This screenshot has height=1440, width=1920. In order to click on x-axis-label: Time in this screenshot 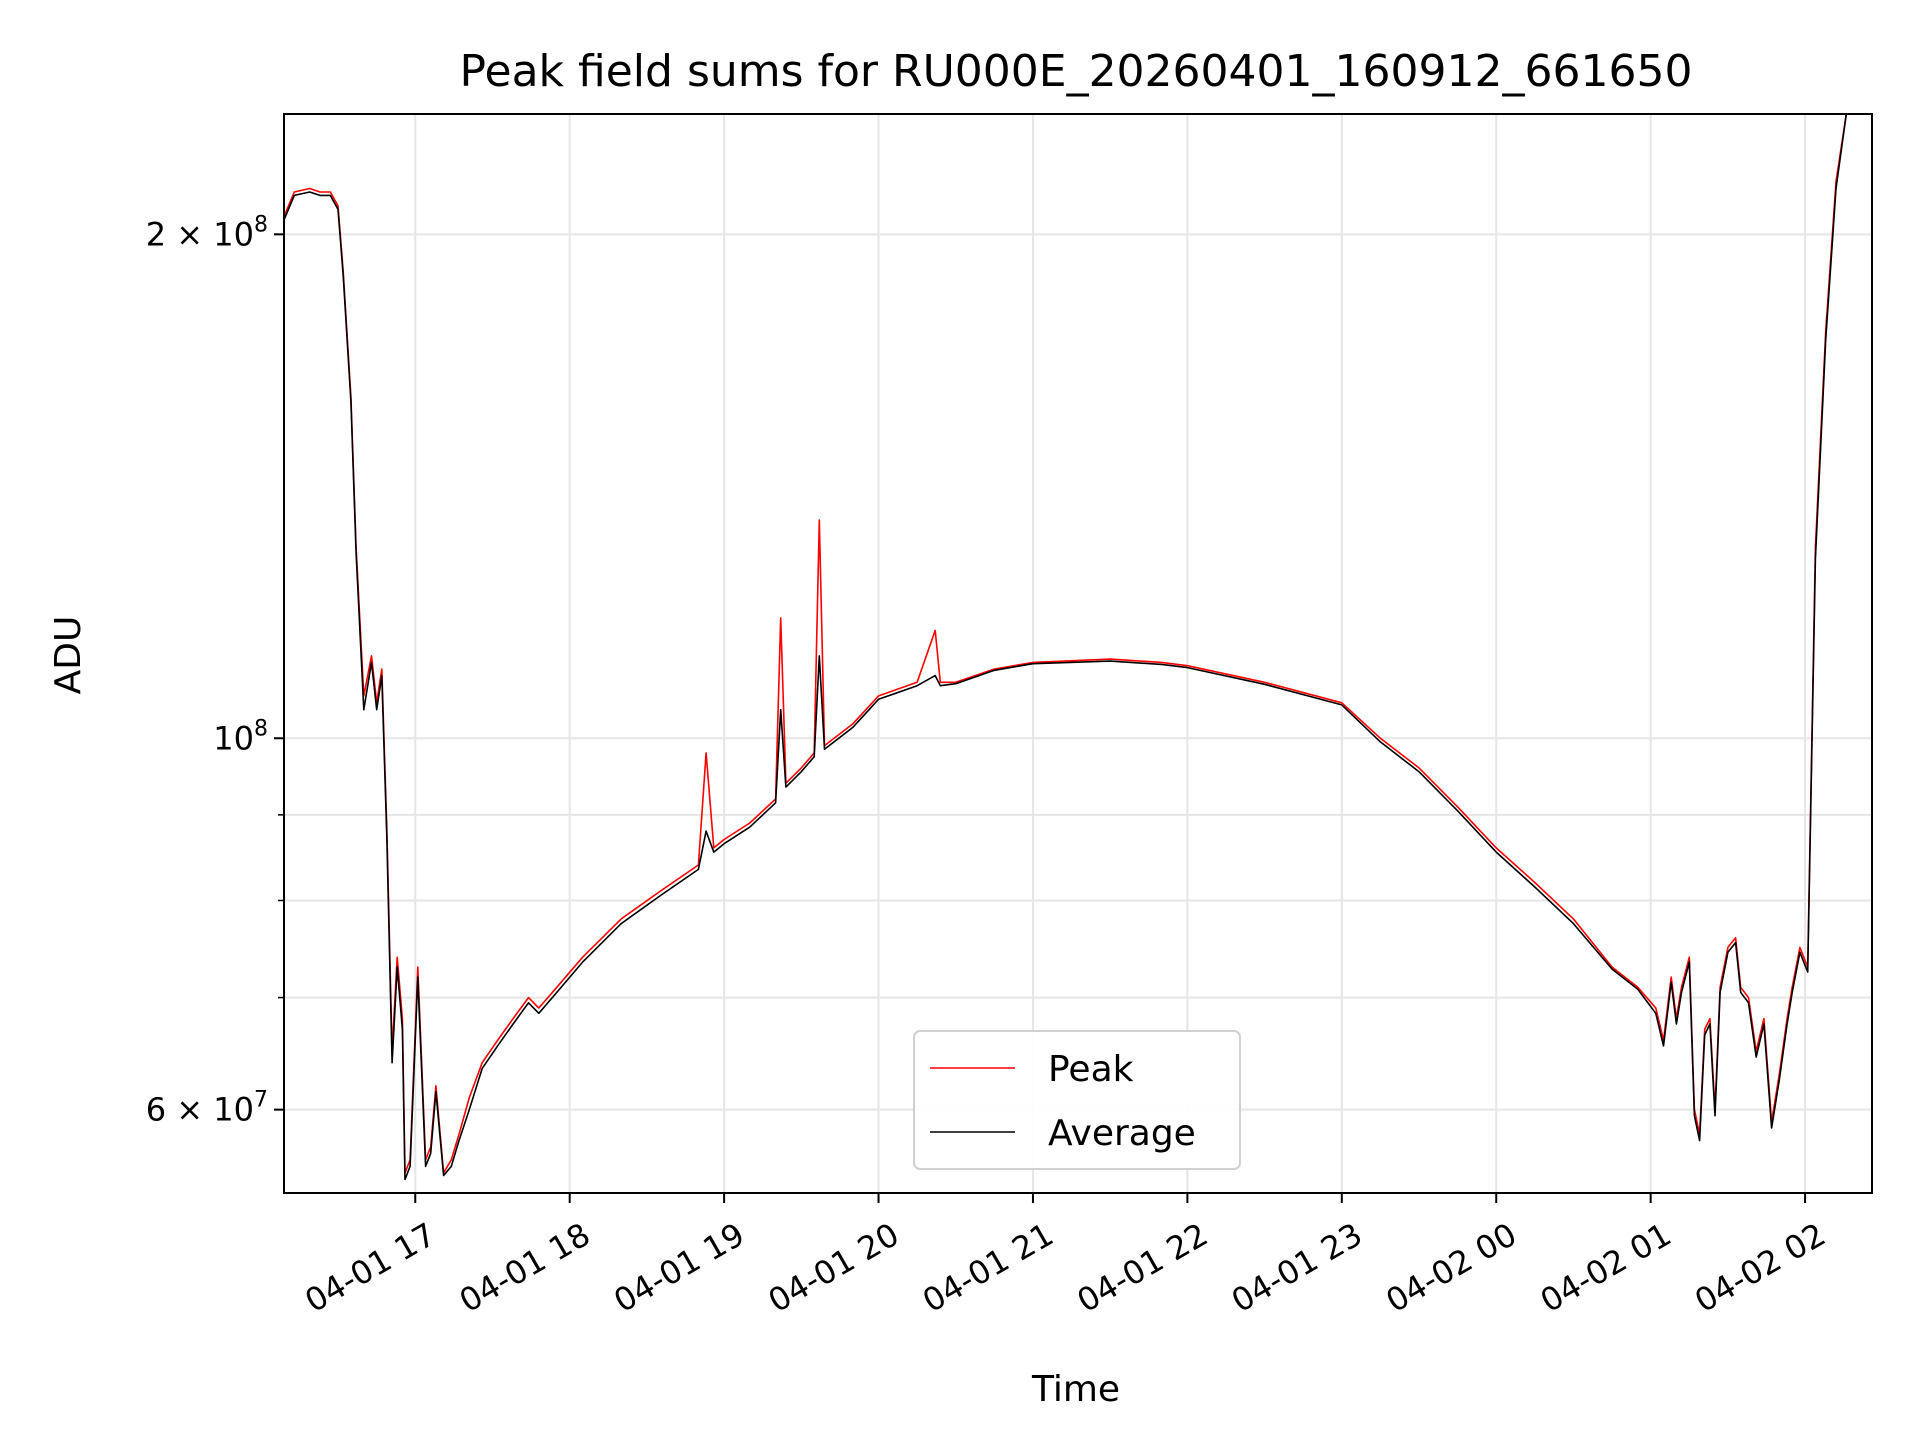, I will do `click(1075, 1389)`.